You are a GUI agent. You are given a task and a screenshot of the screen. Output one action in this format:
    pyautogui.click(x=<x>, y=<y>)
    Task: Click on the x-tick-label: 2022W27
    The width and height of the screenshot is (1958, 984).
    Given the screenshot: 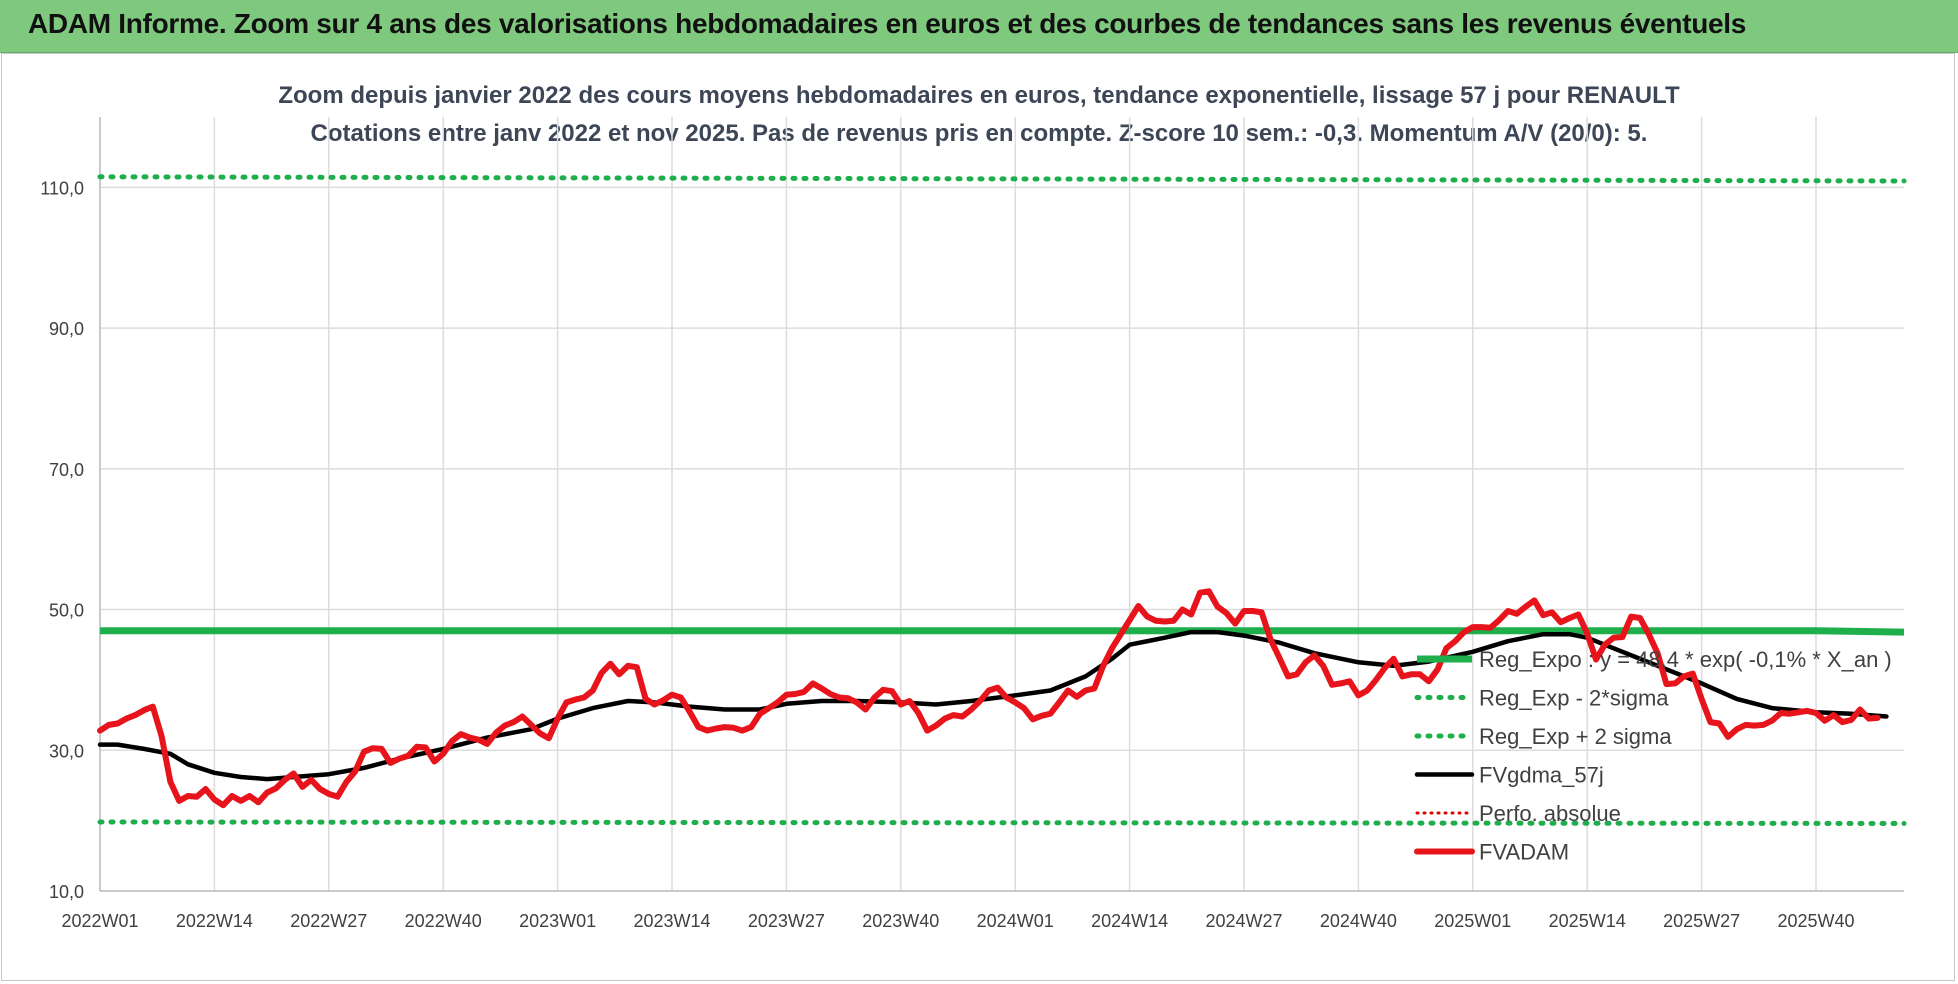 What is the action you would take?
    pyautogui.click(x=328, y=921)
    